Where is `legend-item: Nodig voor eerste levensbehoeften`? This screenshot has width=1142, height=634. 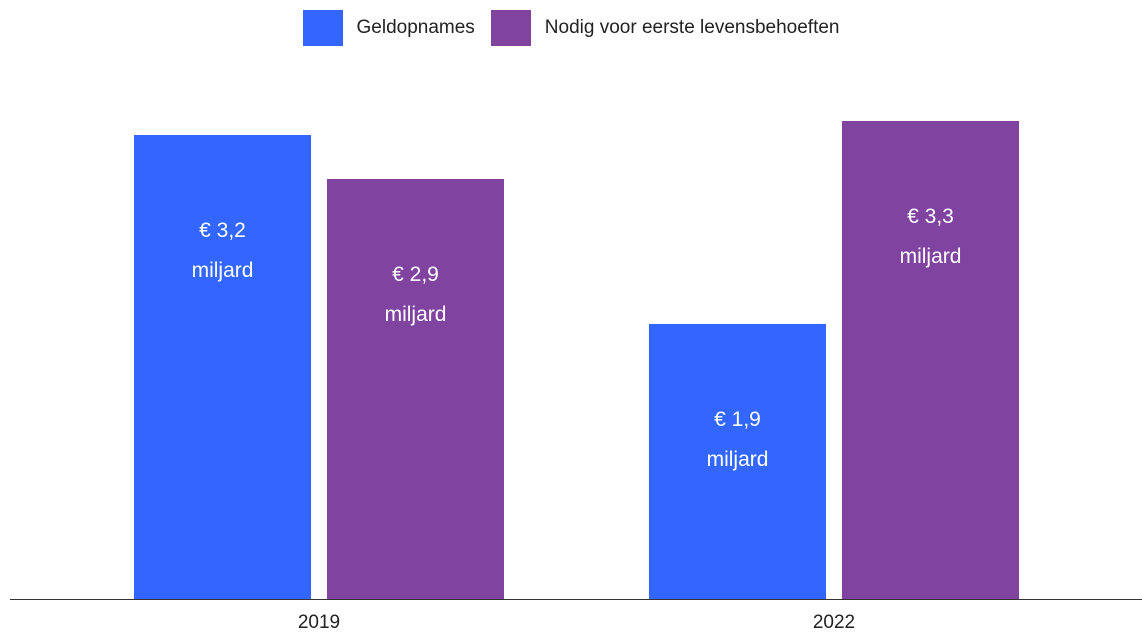
legend-item: Nodig voor eerste levensbehoeften is located at coordinates (665, 28).